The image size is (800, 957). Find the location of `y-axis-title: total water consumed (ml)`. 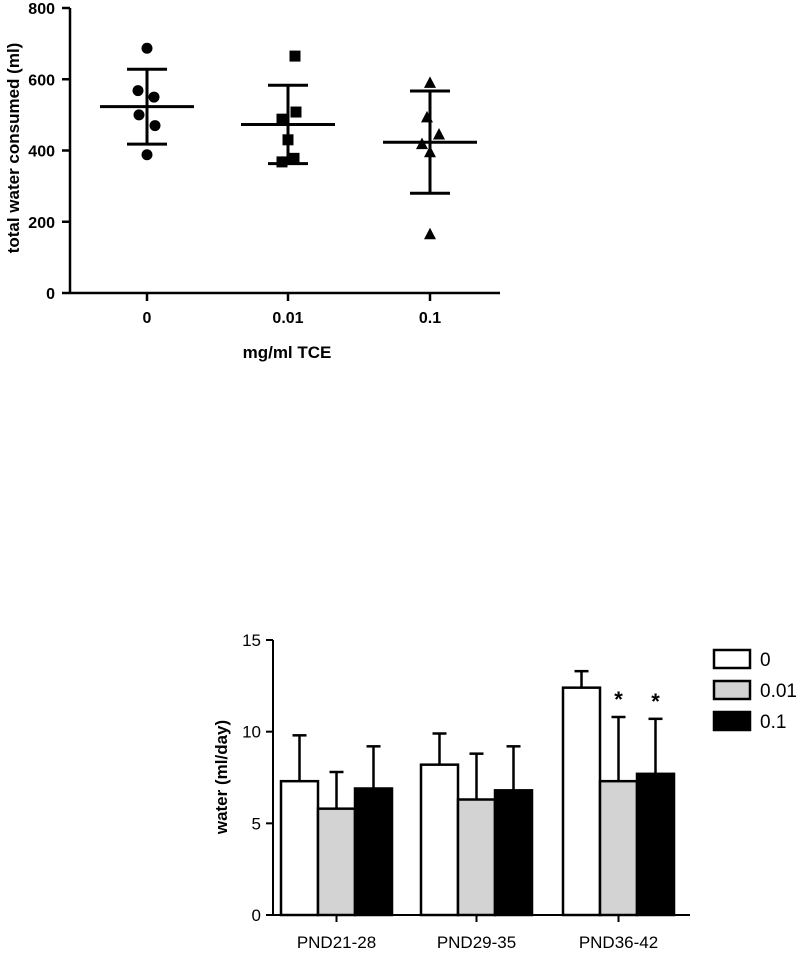

y-axis-title: total water consumed (ml) is located at coordinates (13, 148).